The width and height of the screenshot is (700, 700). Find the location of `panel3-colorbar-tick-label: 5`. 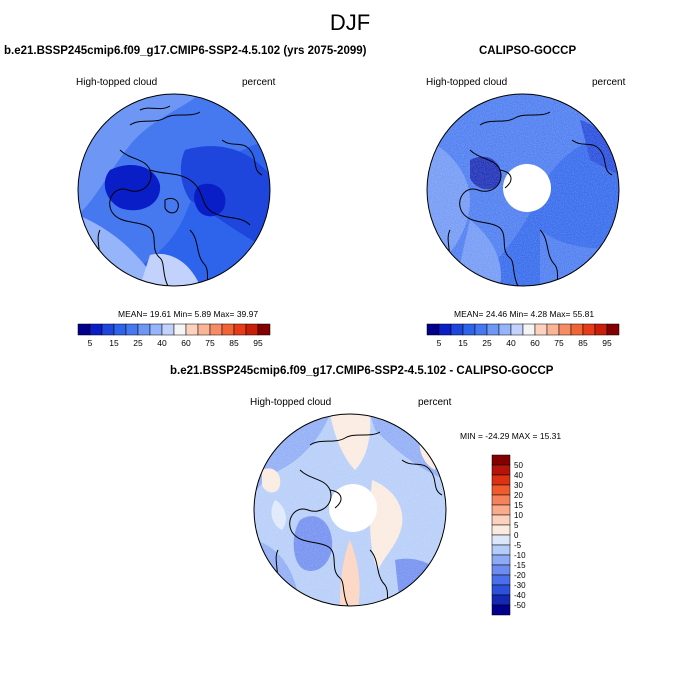

panel3-colorbar-tick-label: 5 is located at coordinates (516, 525).